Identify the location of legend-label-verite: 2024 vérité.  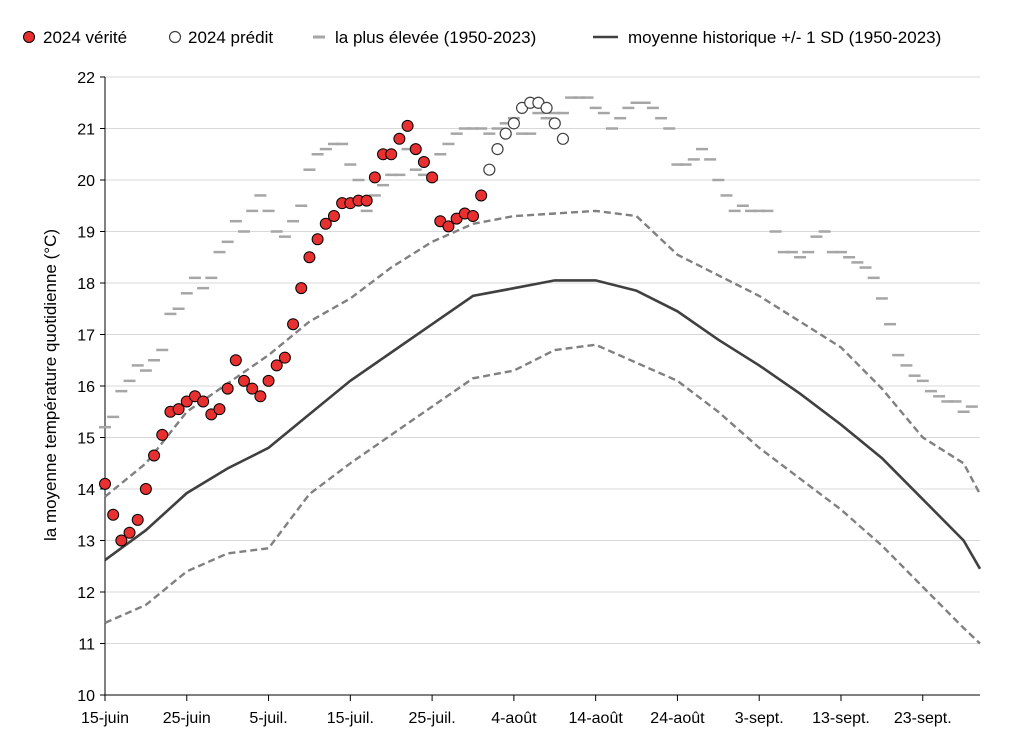
(85, 37).